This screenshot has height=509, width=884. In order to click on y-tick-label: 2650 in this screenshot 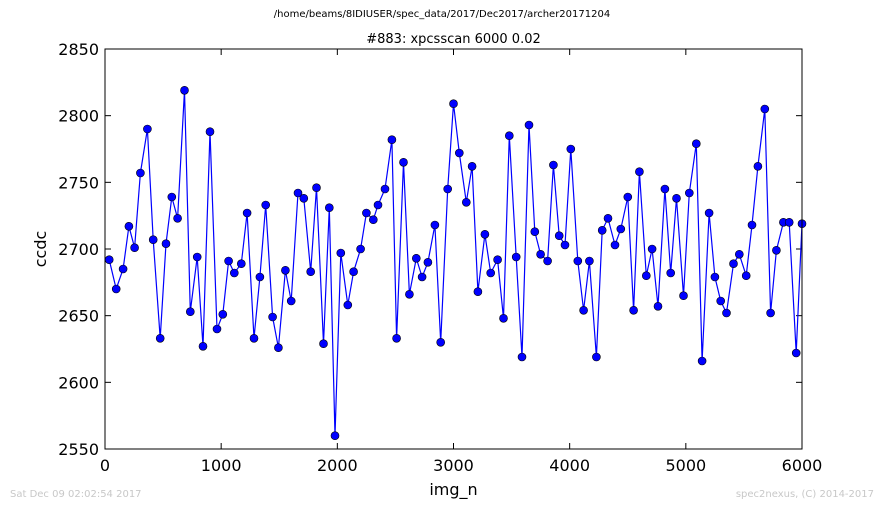, I will do `click(78, 316)`.